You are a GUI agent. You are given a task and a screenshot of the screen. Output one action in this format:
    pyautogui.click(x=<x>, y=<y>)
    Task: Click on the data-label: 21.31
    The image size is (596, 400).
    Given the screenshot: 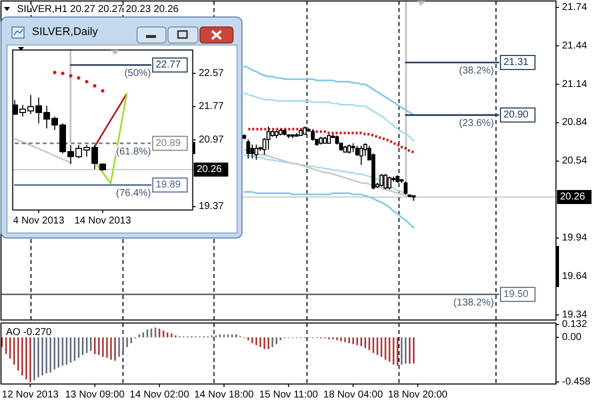 What is the action you would take?
    pyautogui.click(x=516, y=62)
    